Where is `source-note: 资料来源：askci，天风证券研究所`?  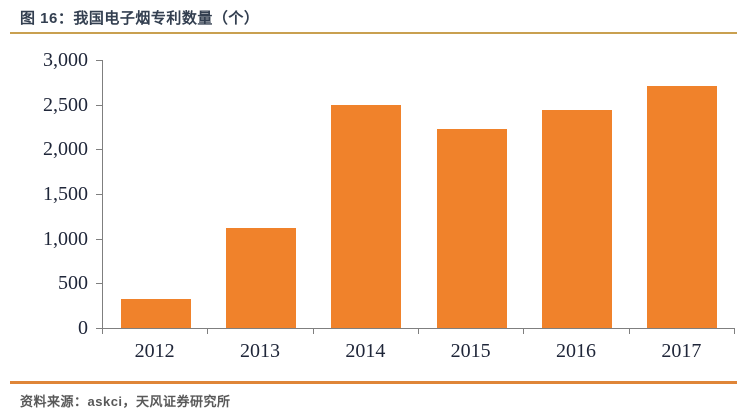
source-note: 资料来源：askci，天风证券研究所 is located at coordinates (125, 401).